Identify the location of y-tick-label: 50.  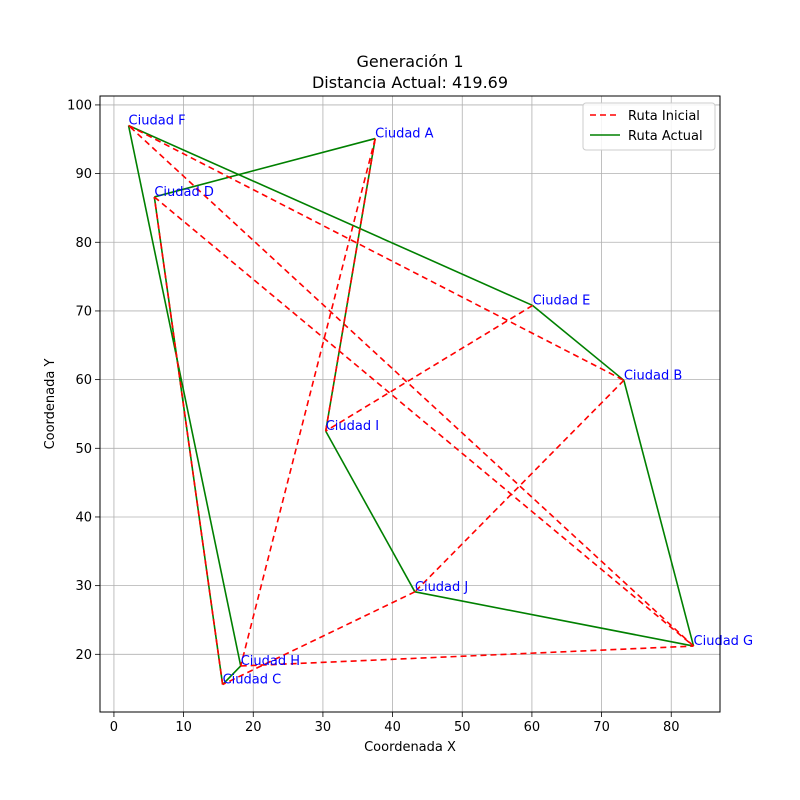
(83, 449).